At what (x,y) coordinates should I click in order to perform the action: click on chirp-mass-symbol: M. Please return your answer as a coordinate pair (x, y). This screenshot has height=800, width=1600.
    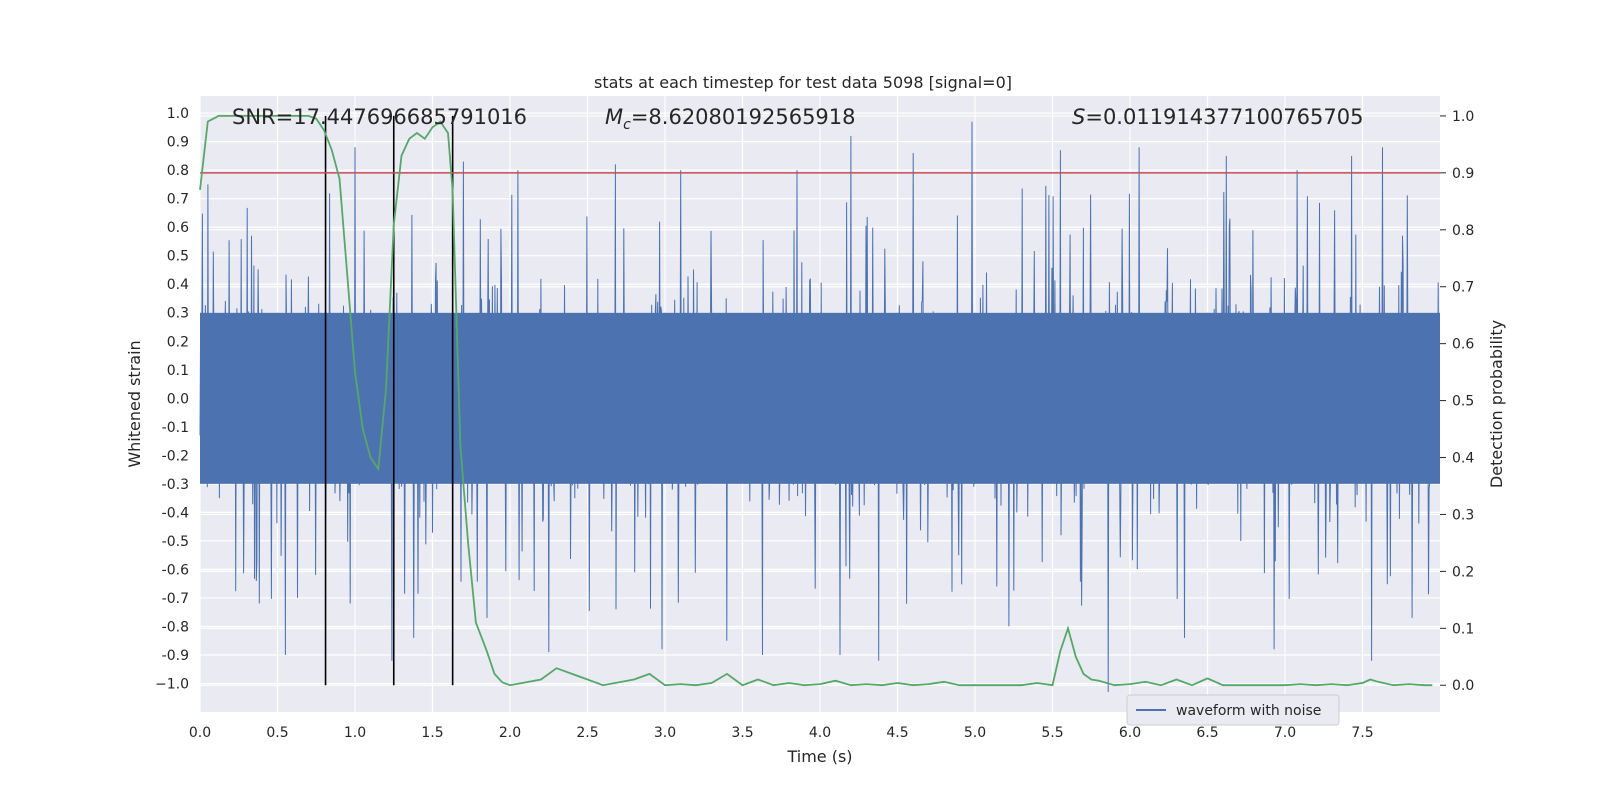
    Looking at the image, I should click on (614, 117).